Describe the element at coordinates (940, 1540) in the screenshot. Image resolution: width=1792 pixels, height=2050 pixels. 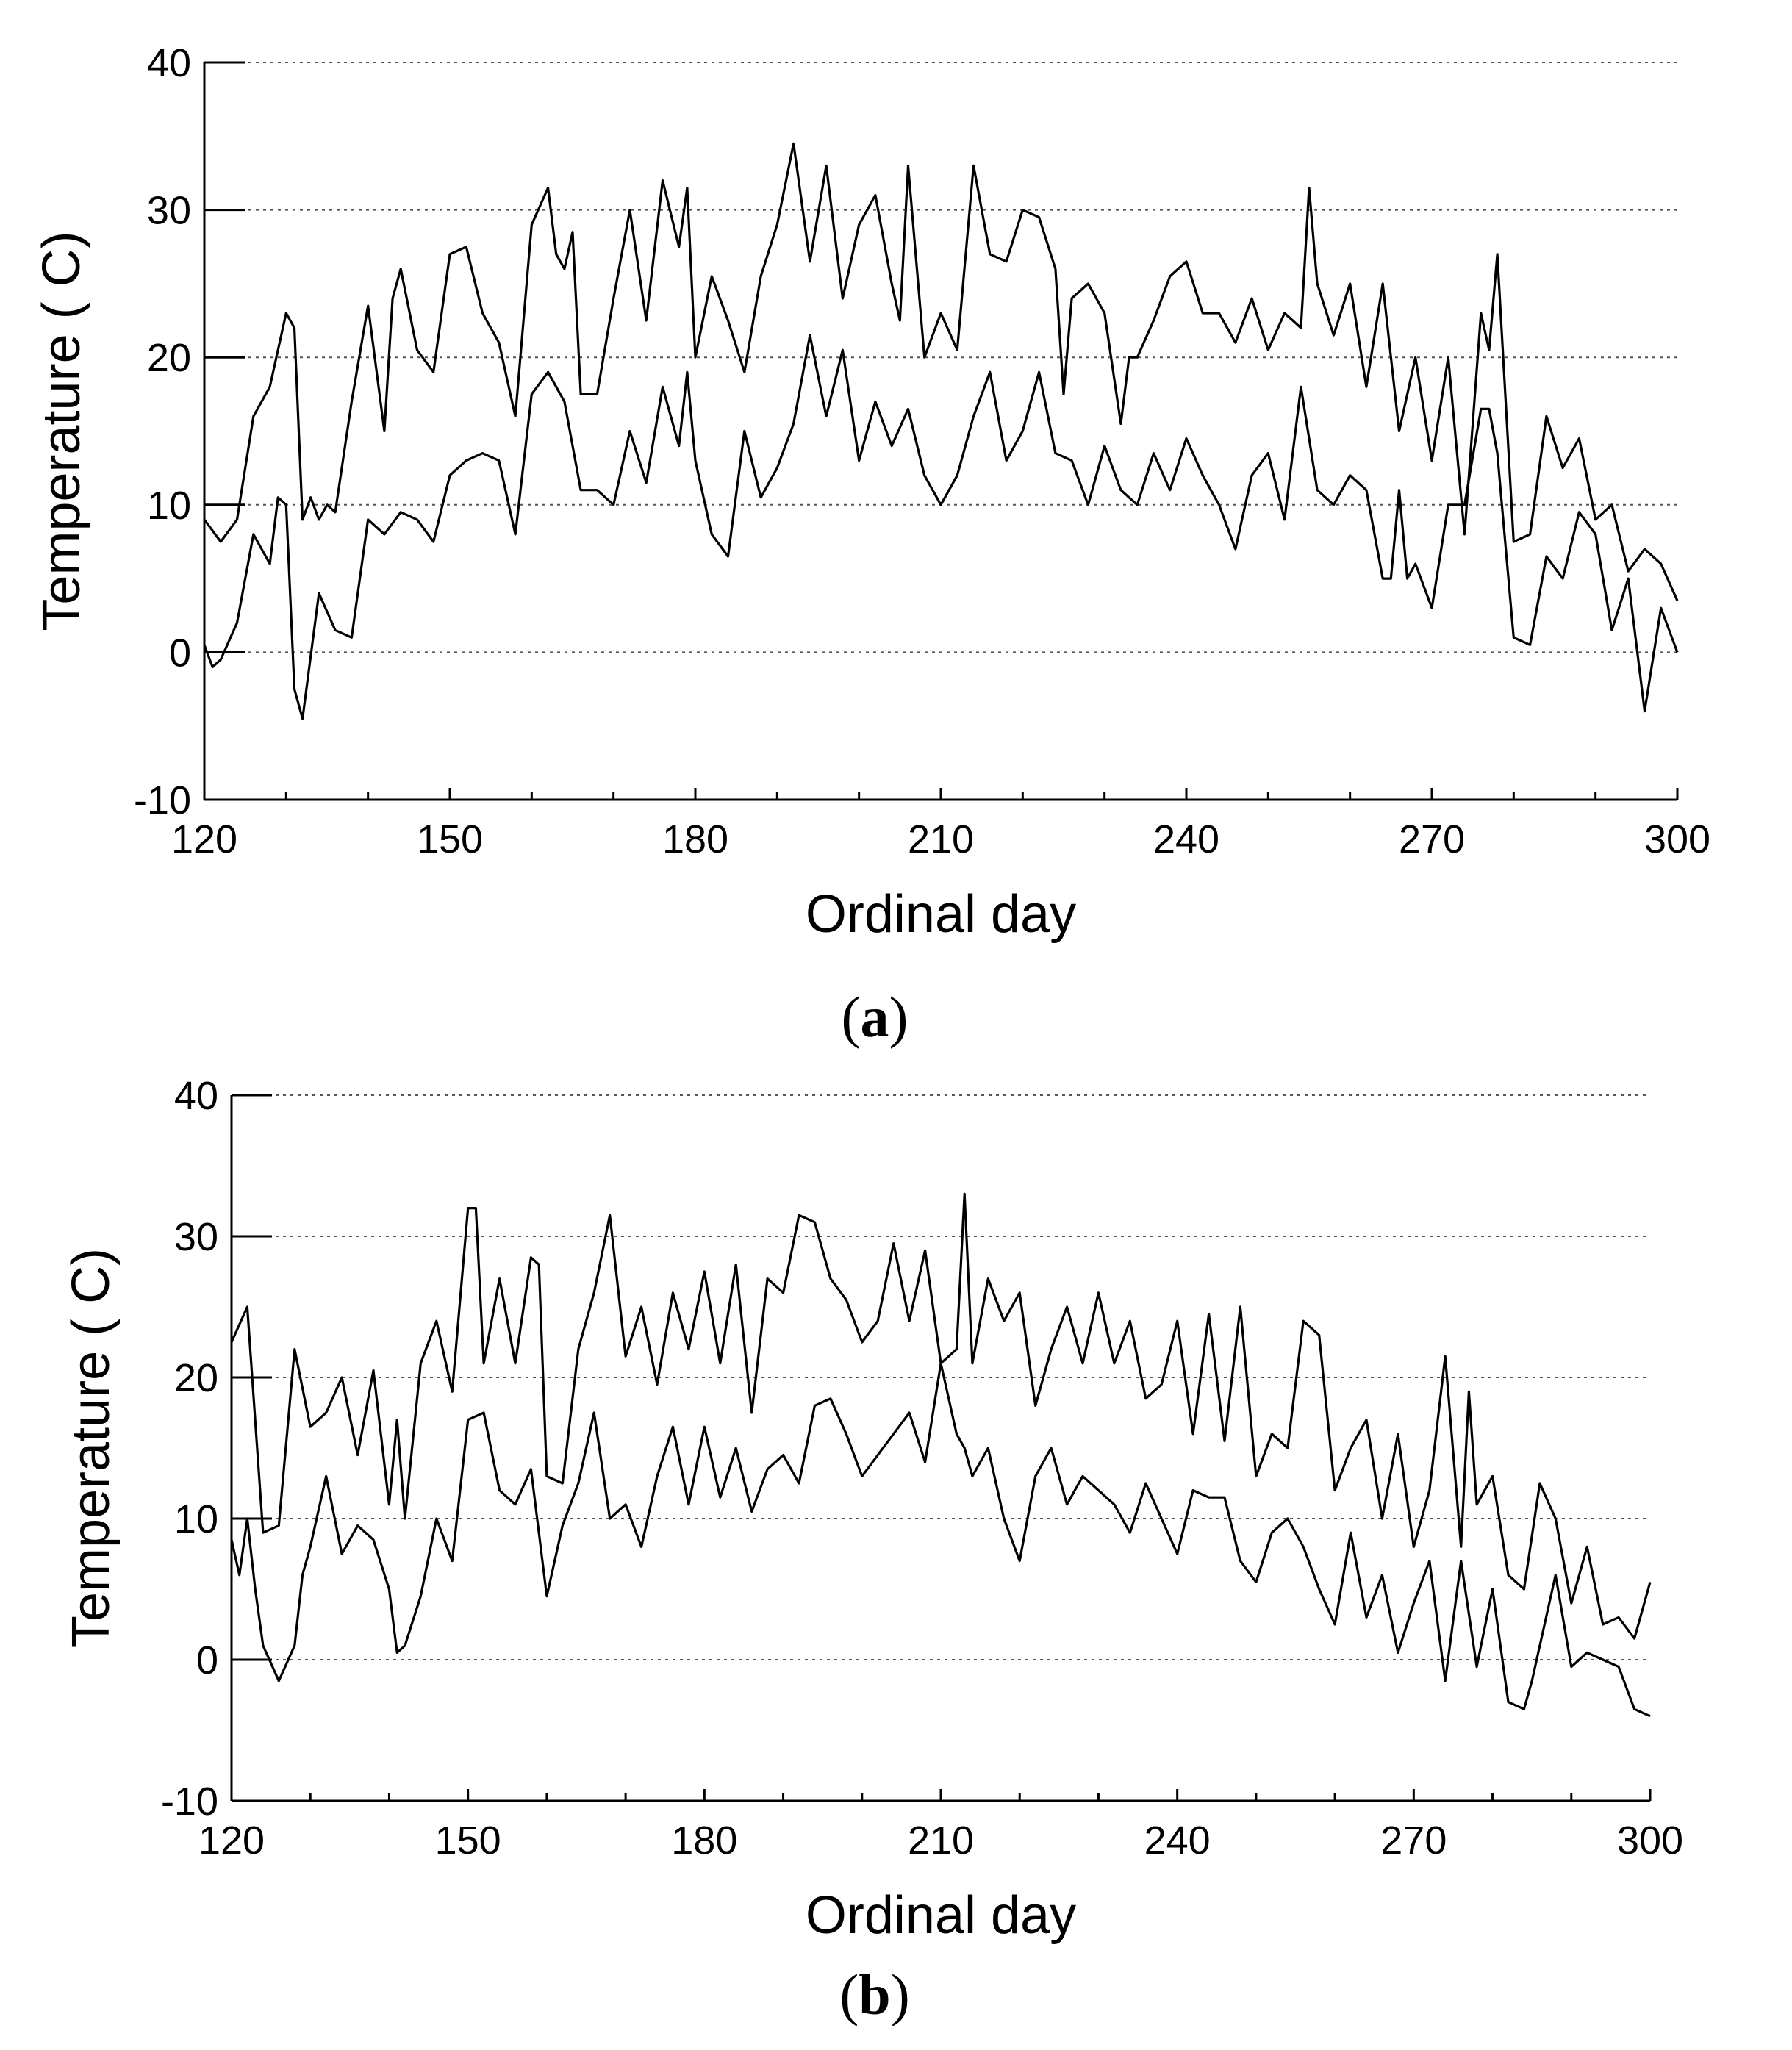
I see `series-line-minimum` at that location.